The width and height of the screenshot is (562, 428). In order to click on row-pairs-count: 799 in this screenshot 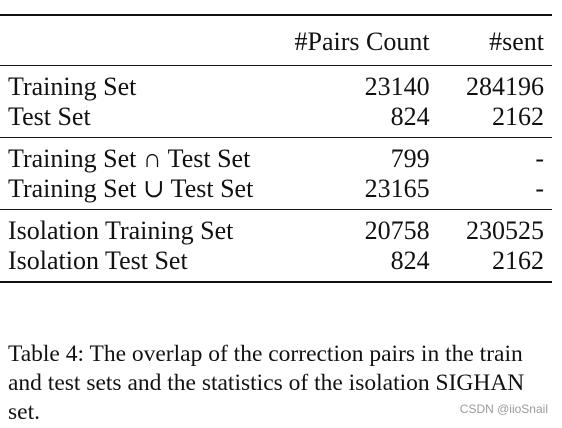, I will do `click(410, 158)`.